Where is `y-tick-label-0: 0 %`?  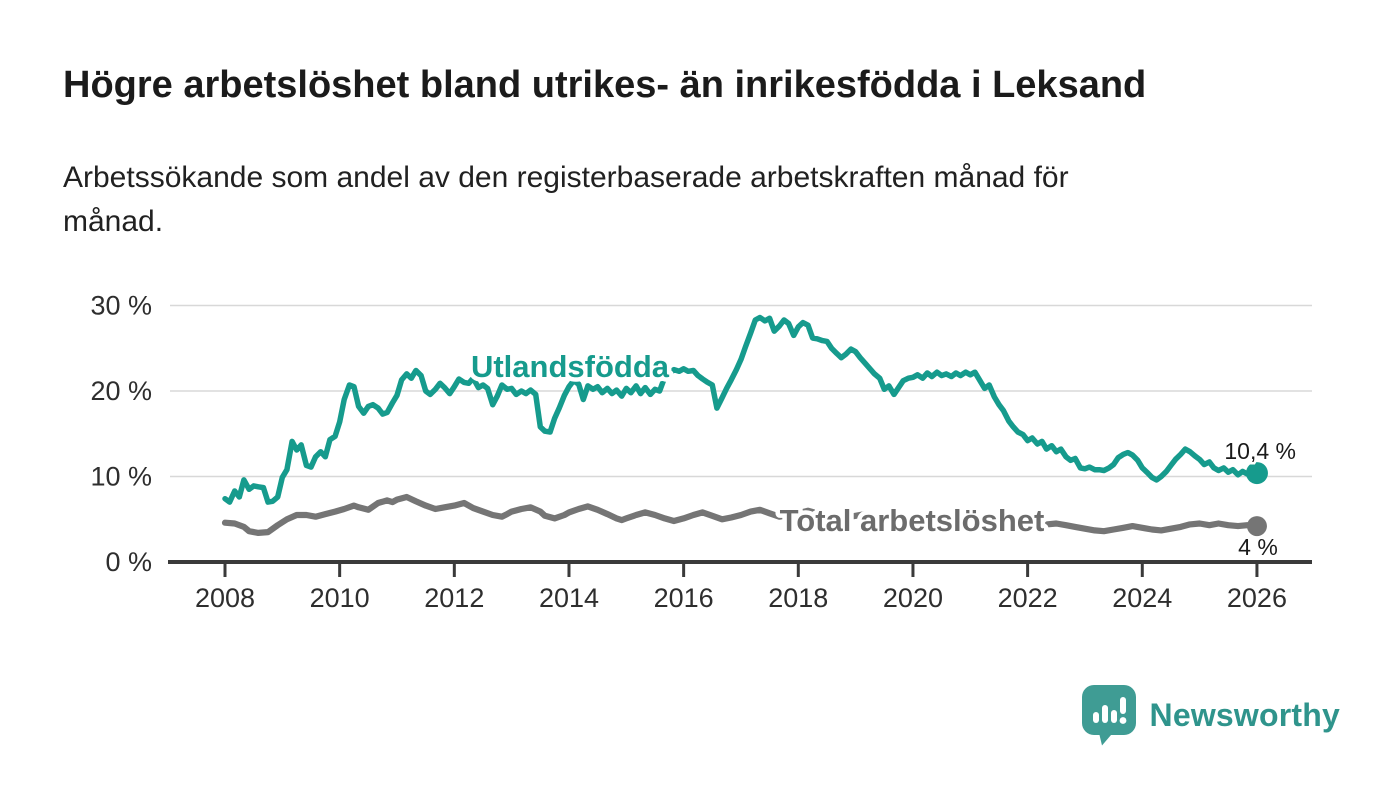
y-tick-label-0: 0 % is located at coordinates (128, 562).